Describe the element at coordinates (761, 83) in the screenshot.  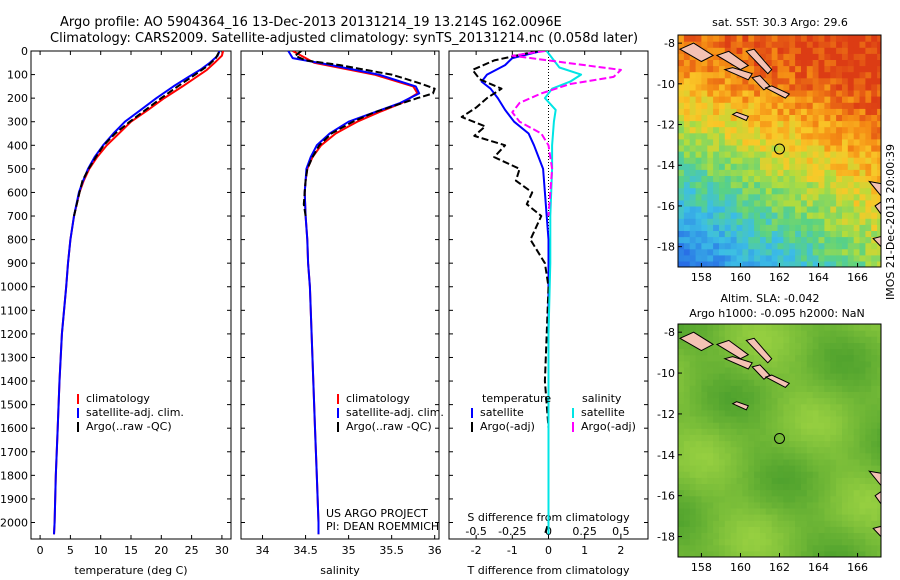
I see `sst_map-island` at that location.